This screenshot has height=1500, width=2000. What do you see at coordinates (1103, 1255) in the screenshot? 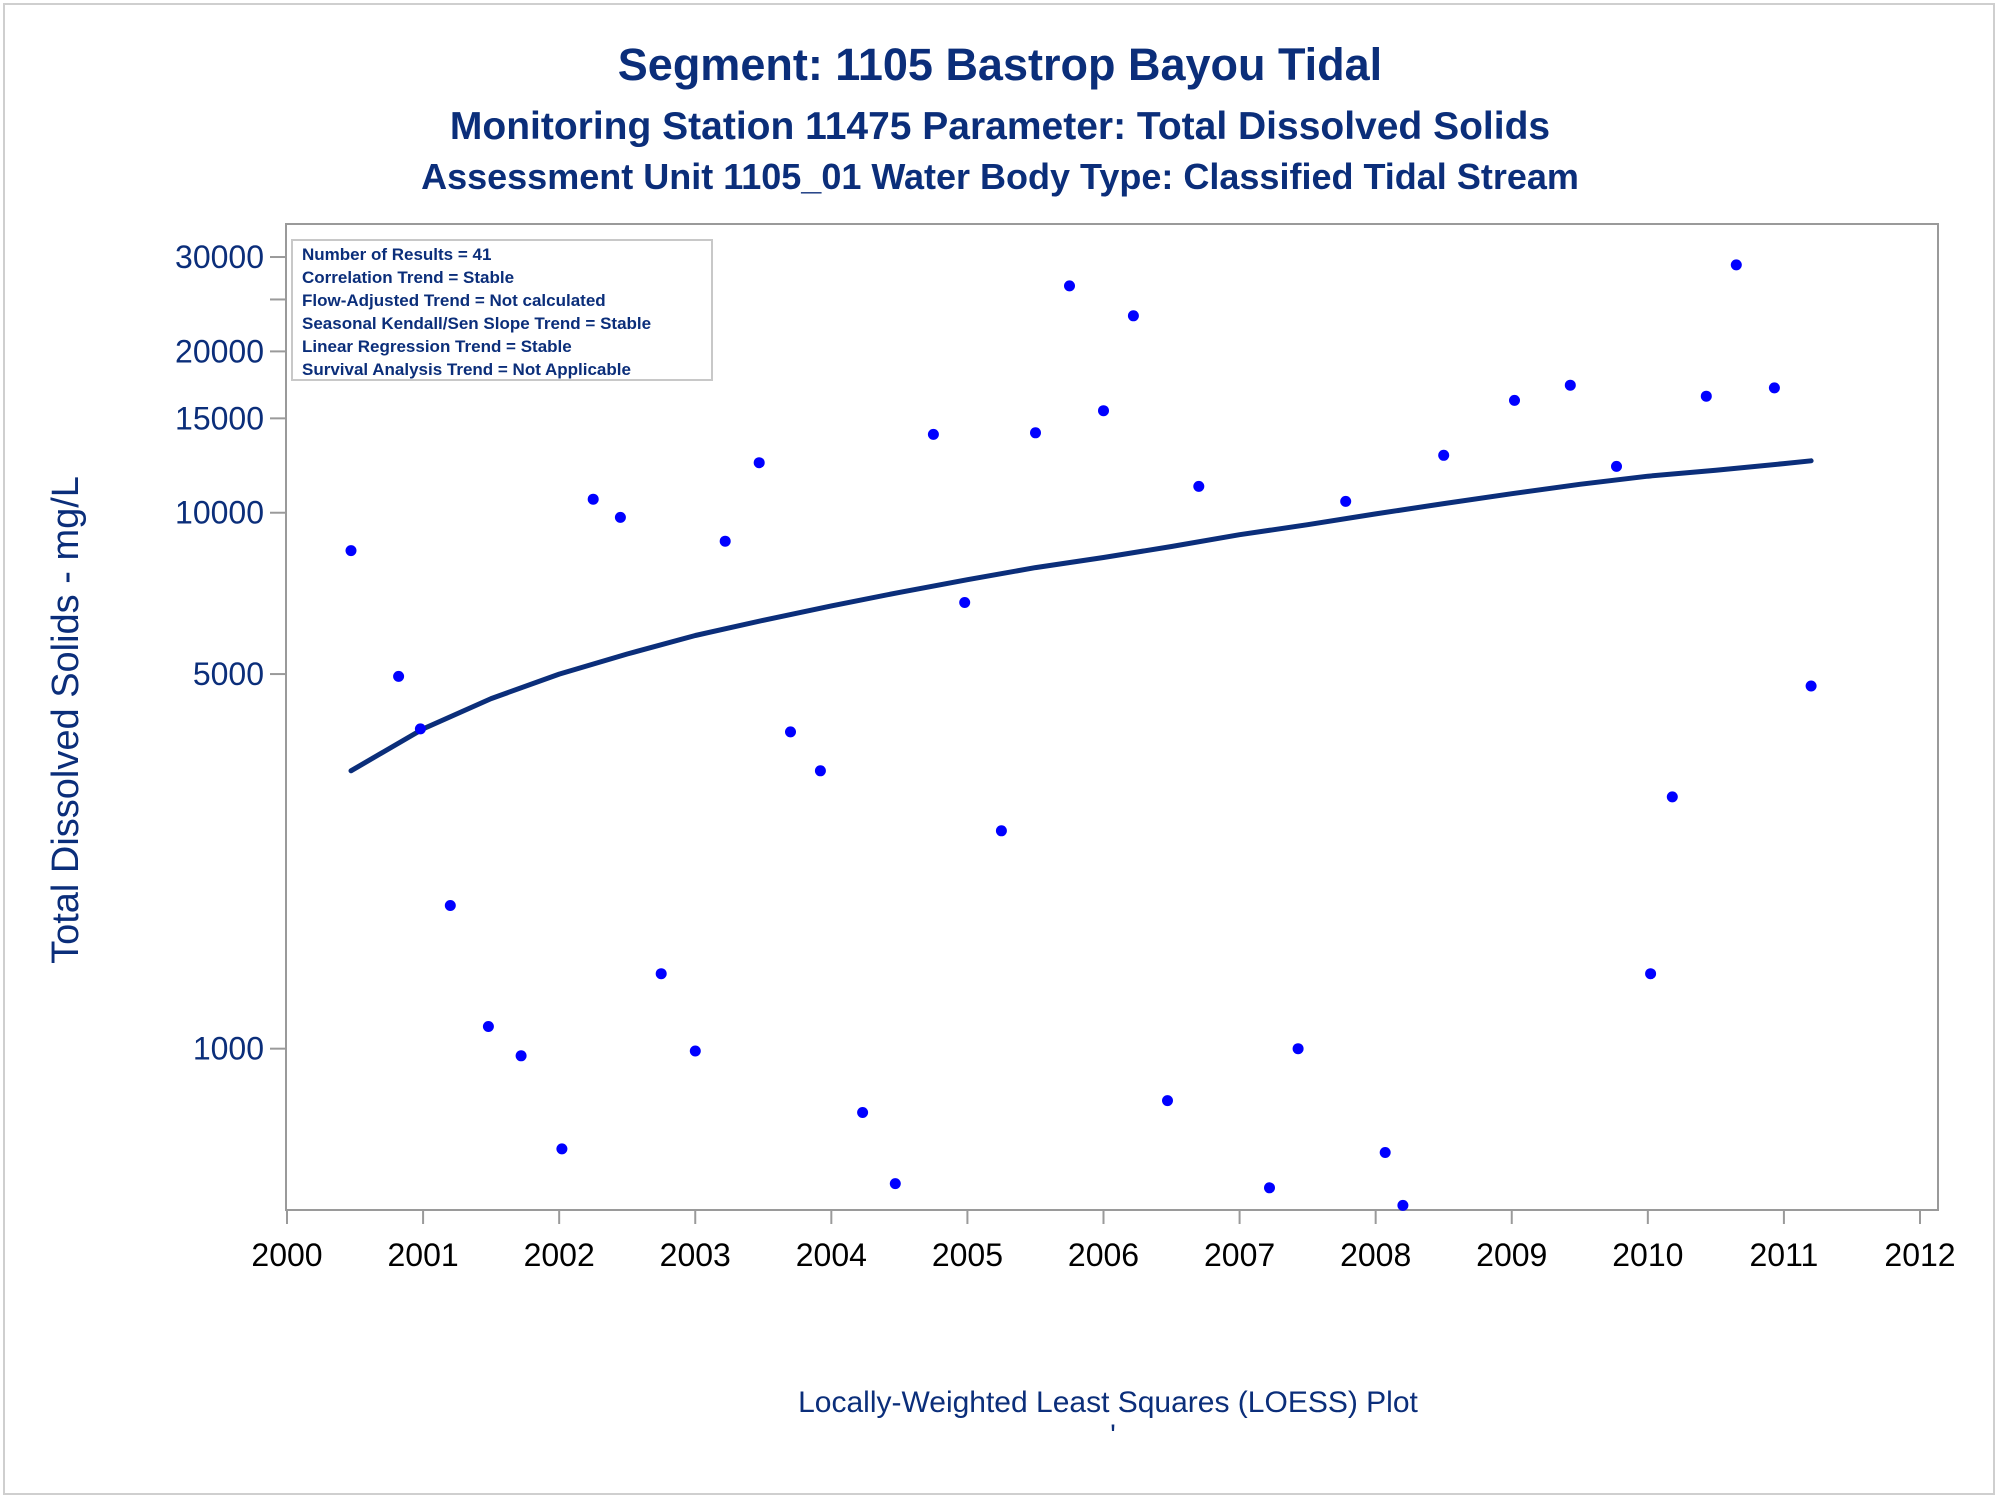
I see `x-tick-label: 2006` at bounding box center [1103, 1255].